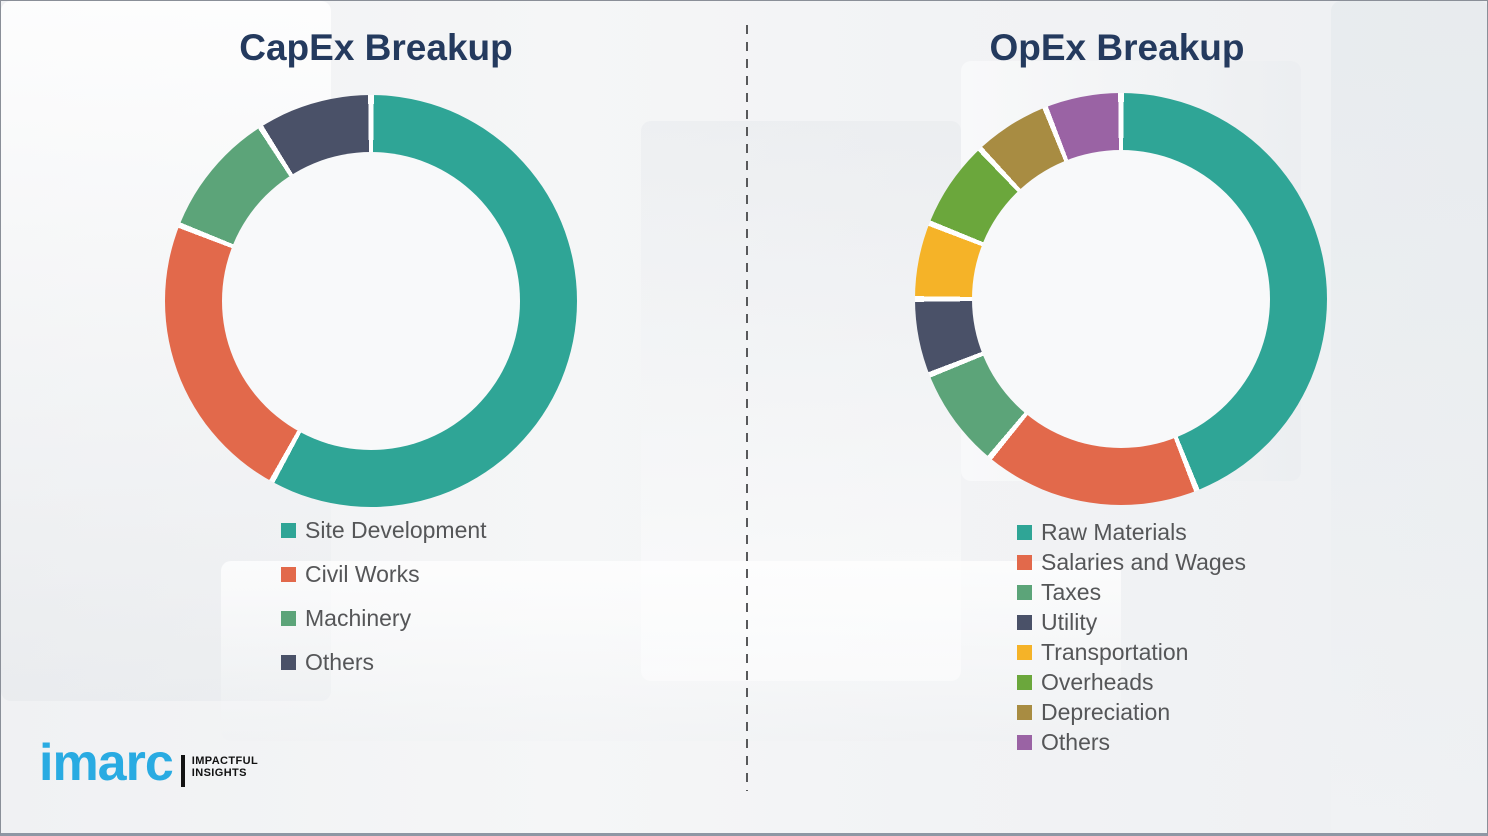 Image resolution: width=1488 pixels, height=836 pixels. What do you see at coordinates (1114, 531) in the screenshot?
I see `legend-label: Raw Materials` at bounding box center [1114, 531].